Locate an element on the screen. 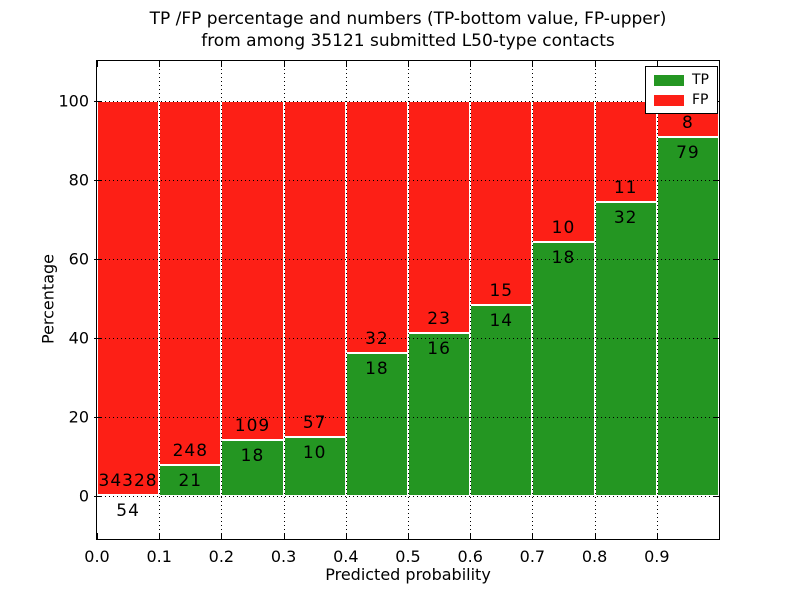 The image size is (800, 600). x-tick-label: 0.8 is located at coordinates (594, 556).